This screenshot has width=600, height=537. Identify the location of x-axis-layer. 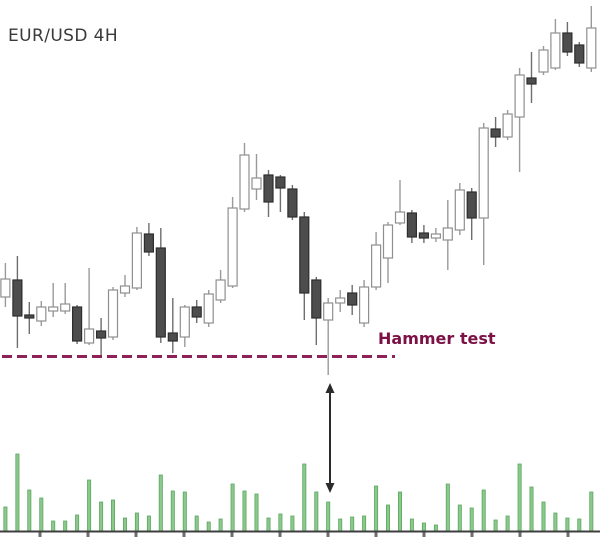
(300, 533).